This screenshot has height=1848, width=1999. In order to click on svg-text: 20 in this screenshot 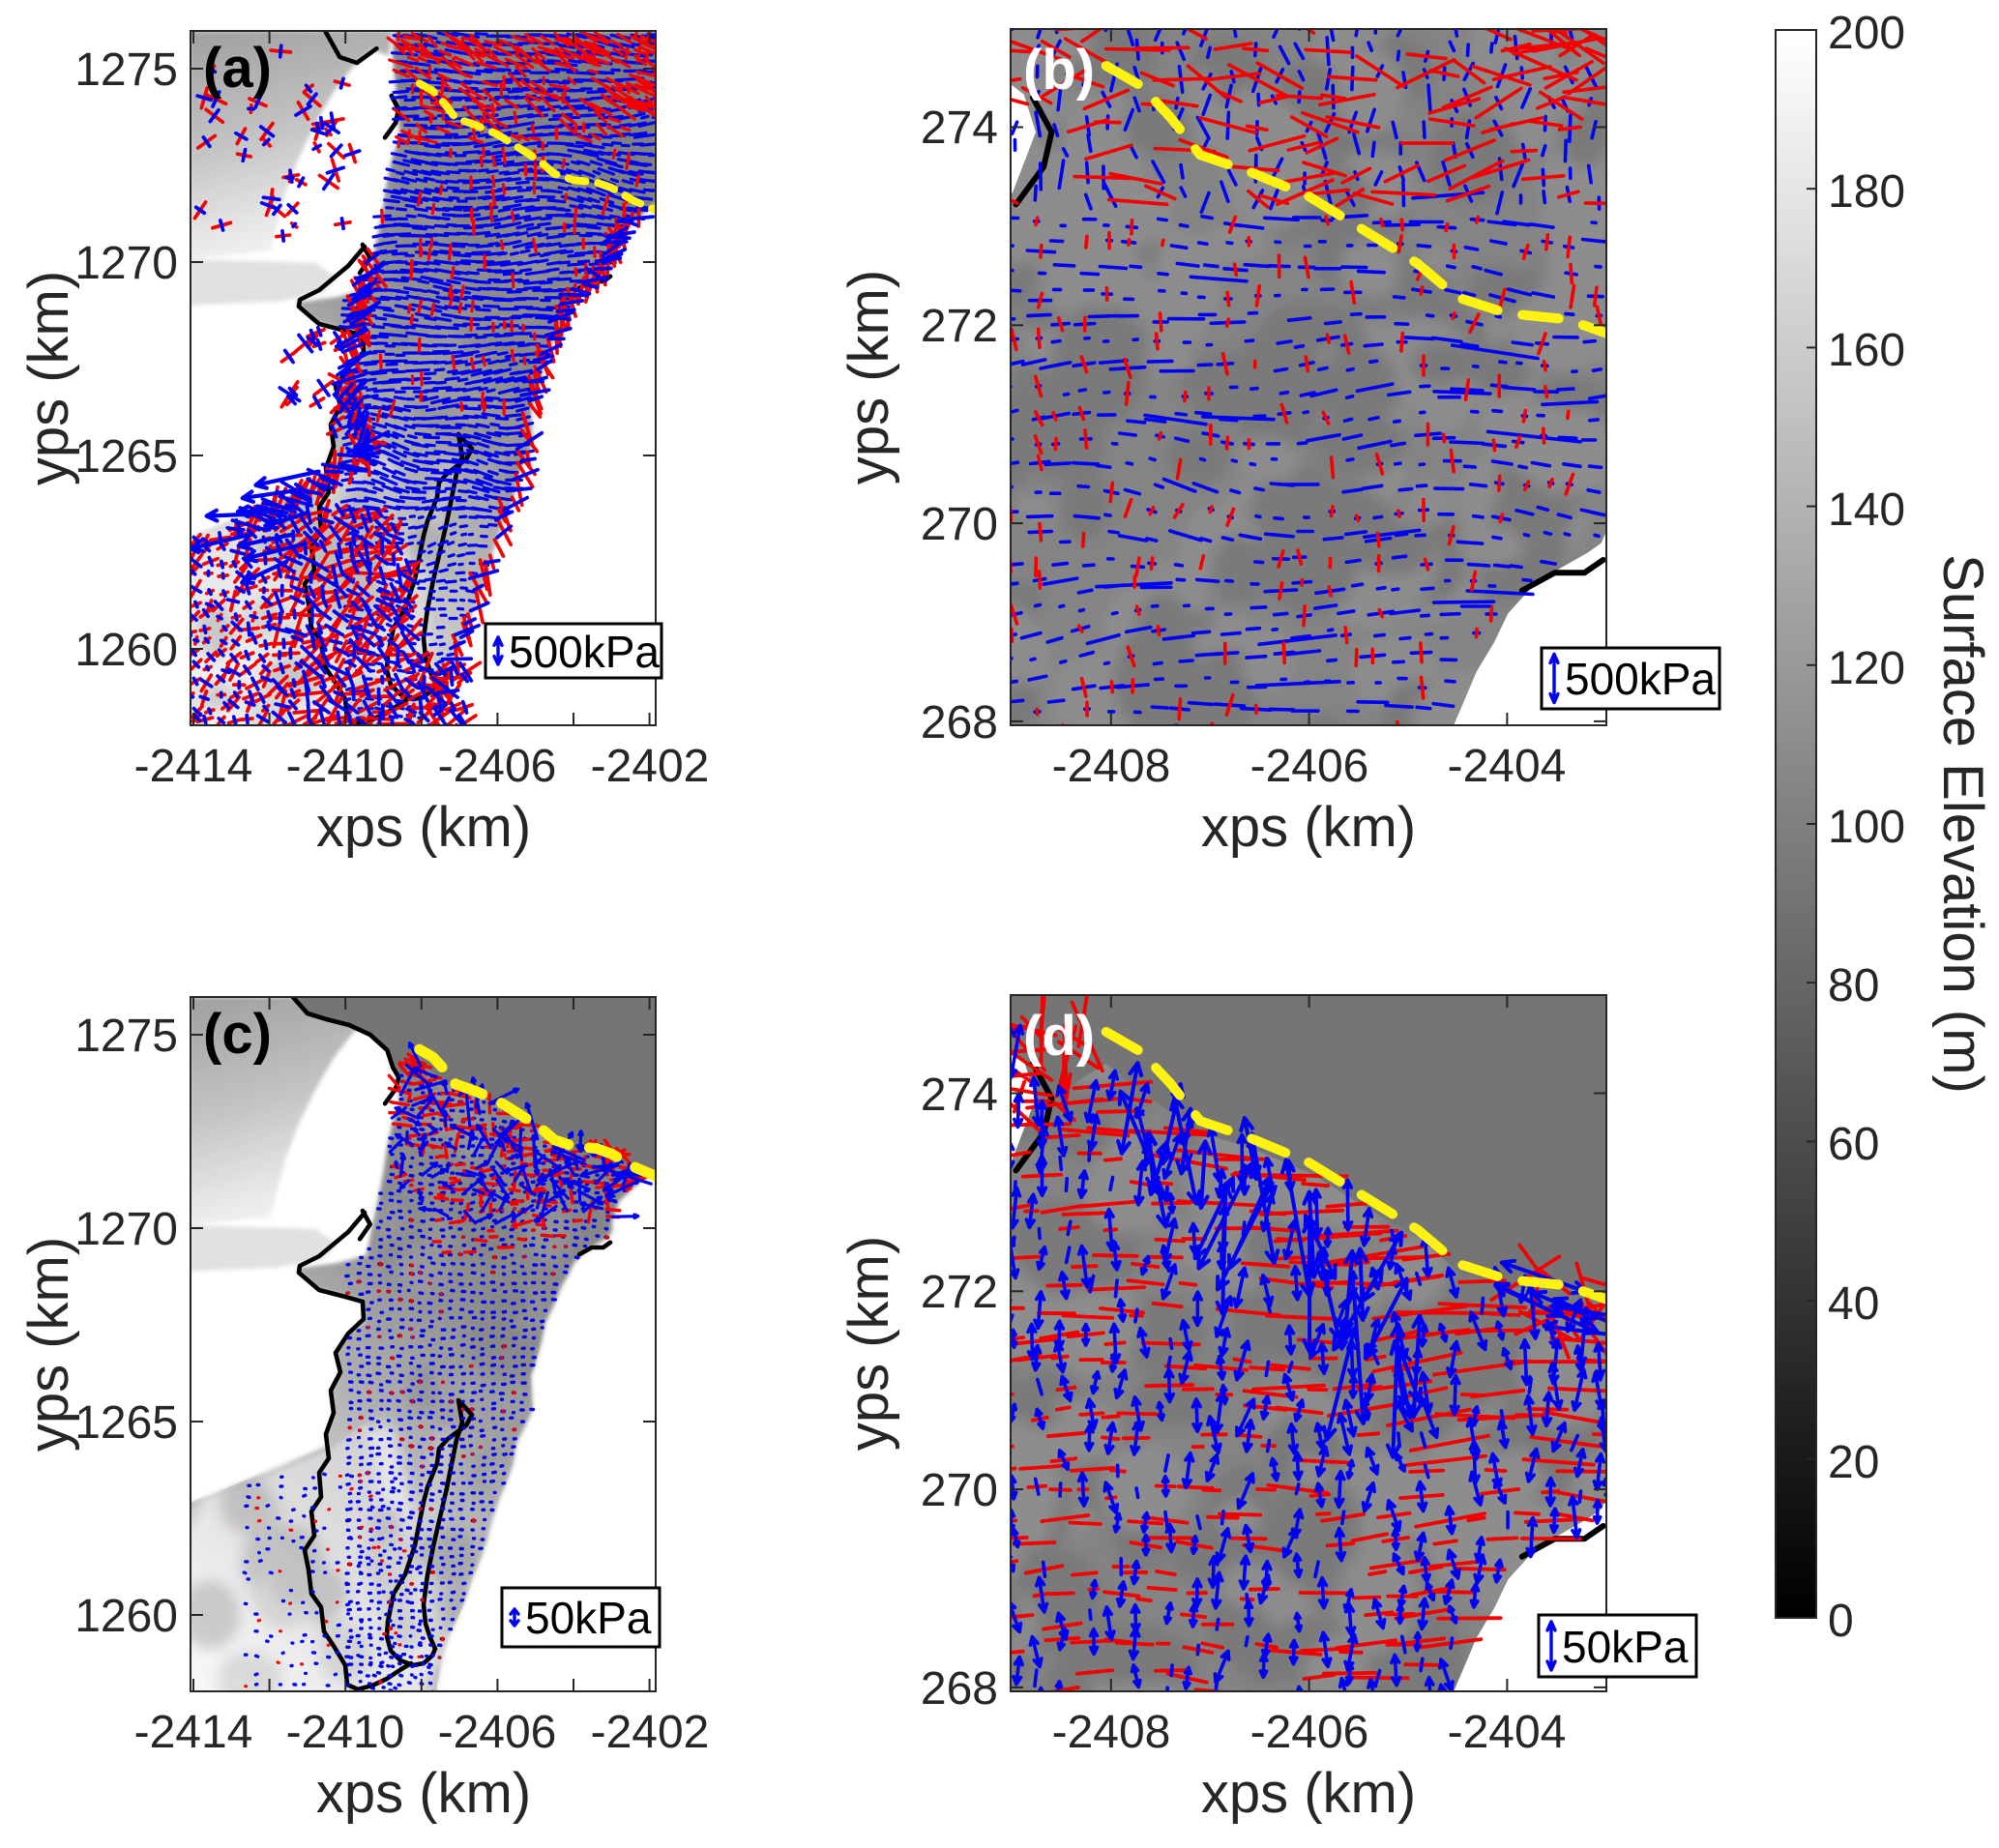, I will do `click(1854, 1463)`.